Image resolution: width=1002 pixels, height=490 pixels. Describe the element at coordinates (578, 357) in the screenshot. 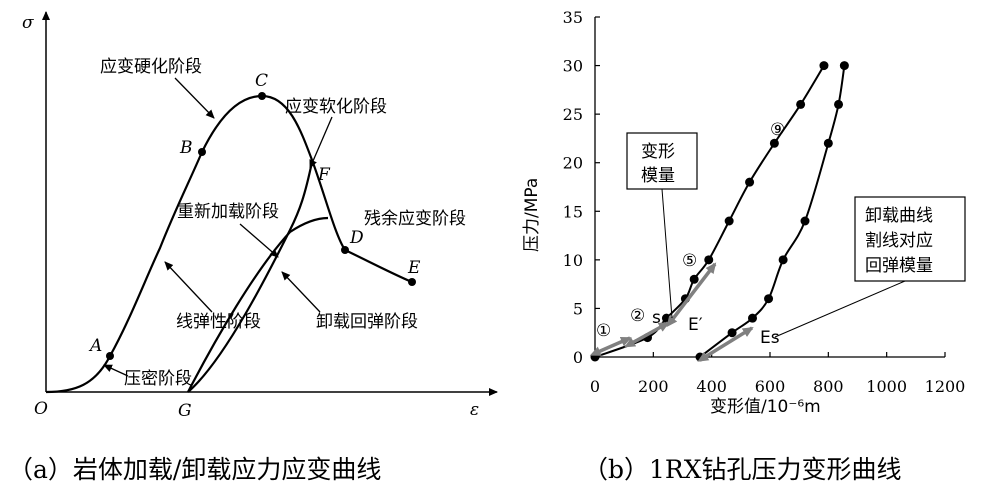

I see `b-ytick-label: 0` at that location.